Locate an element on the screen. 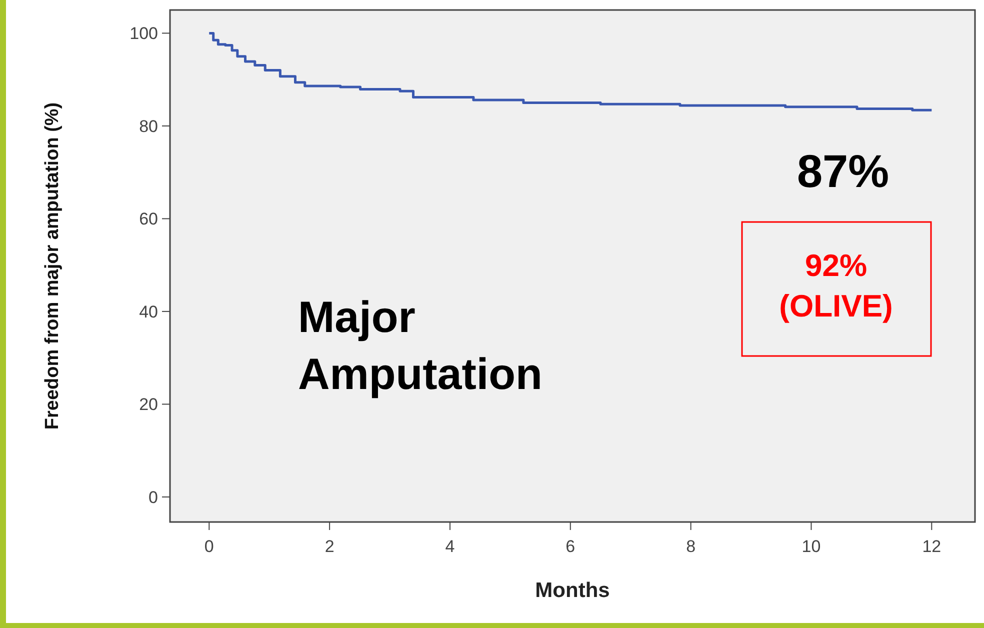 The image size is (984, 628). x-tick-label: 10 is located at coordinates (811, 546).